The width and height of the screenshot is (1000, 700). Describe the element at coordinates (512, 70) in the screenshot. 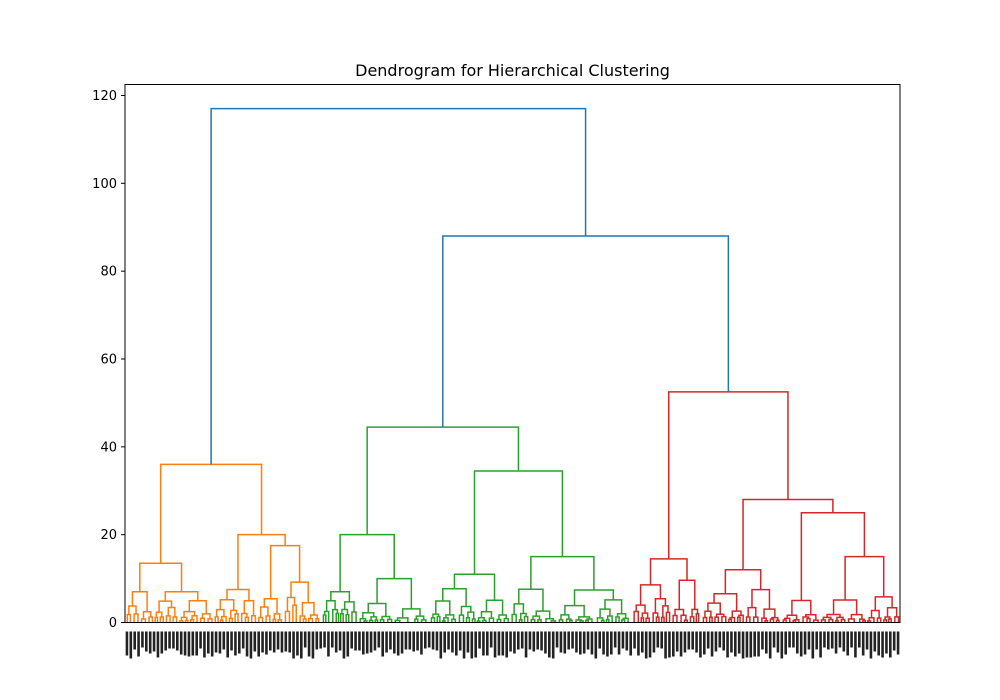

I see `chart-title: Dendrogram for Hierarchical Clustering` at that location.